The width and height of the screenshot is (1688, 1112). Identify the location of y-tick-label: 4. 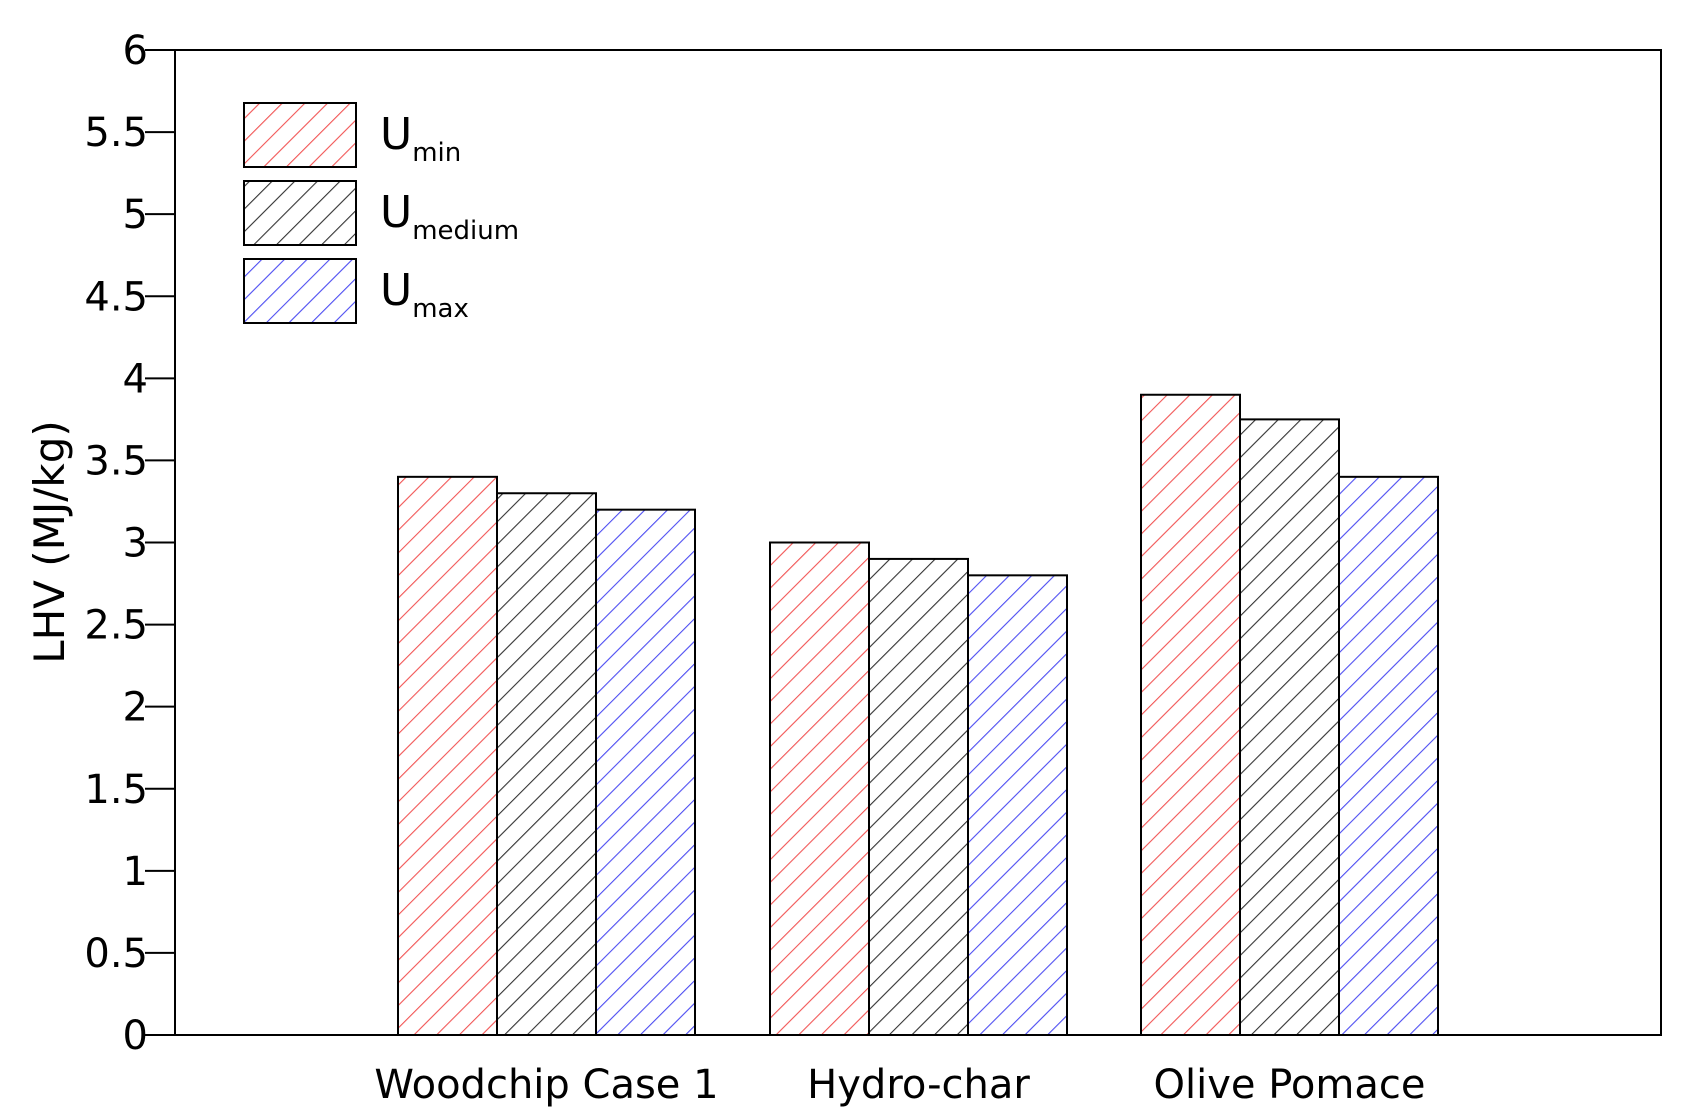
(135, 379).